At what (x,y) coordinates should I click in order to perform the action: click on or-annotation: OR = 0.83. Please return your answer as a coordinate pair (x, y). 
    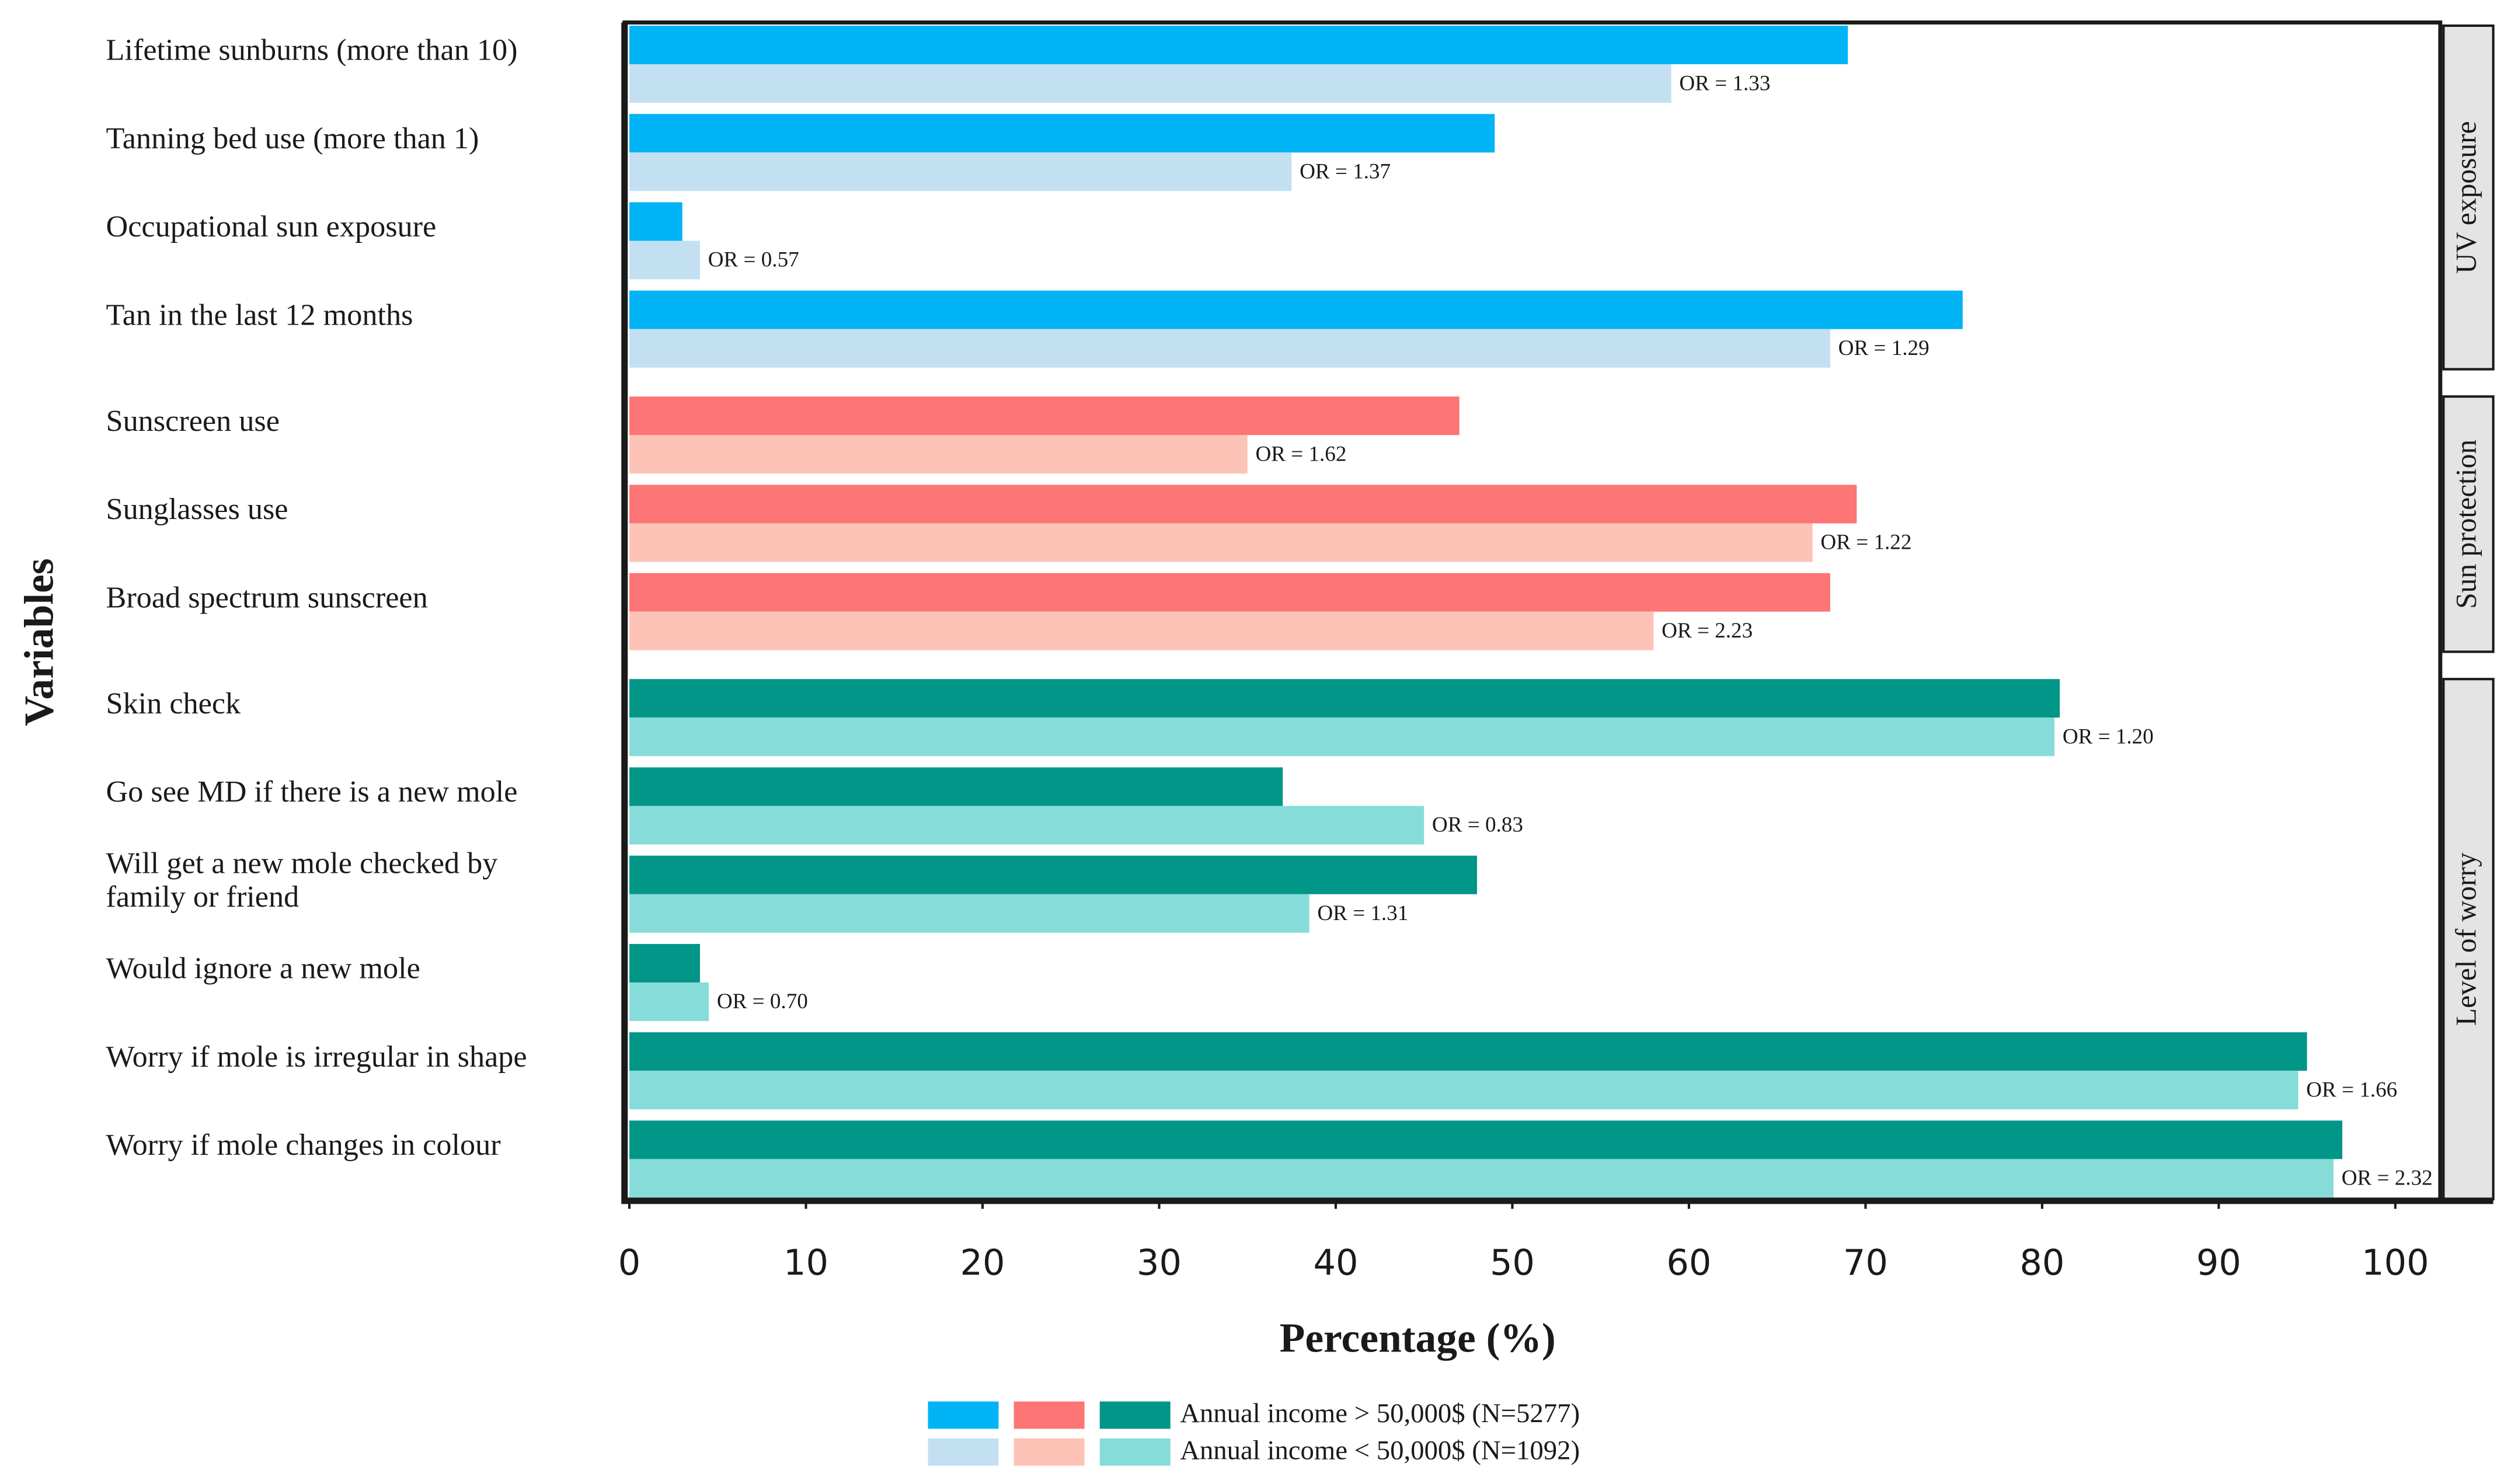
    Looking at the image, I should click on (1478, 825).